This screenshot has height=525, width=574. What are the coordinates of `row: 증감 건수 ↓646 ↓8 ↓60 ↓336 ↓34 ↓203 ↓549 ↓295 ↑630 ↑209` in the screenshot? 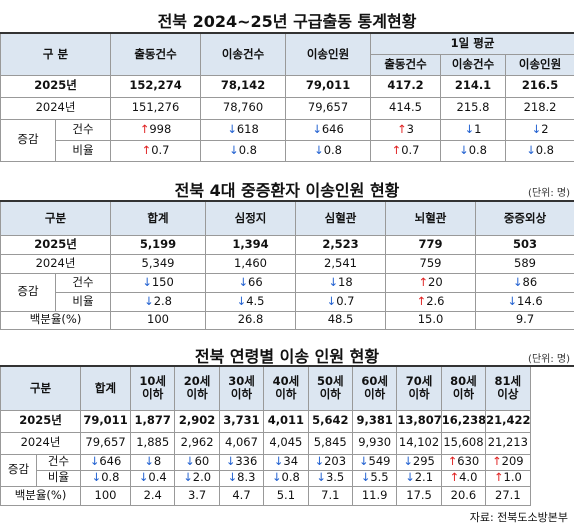 It's located at (287, 470).